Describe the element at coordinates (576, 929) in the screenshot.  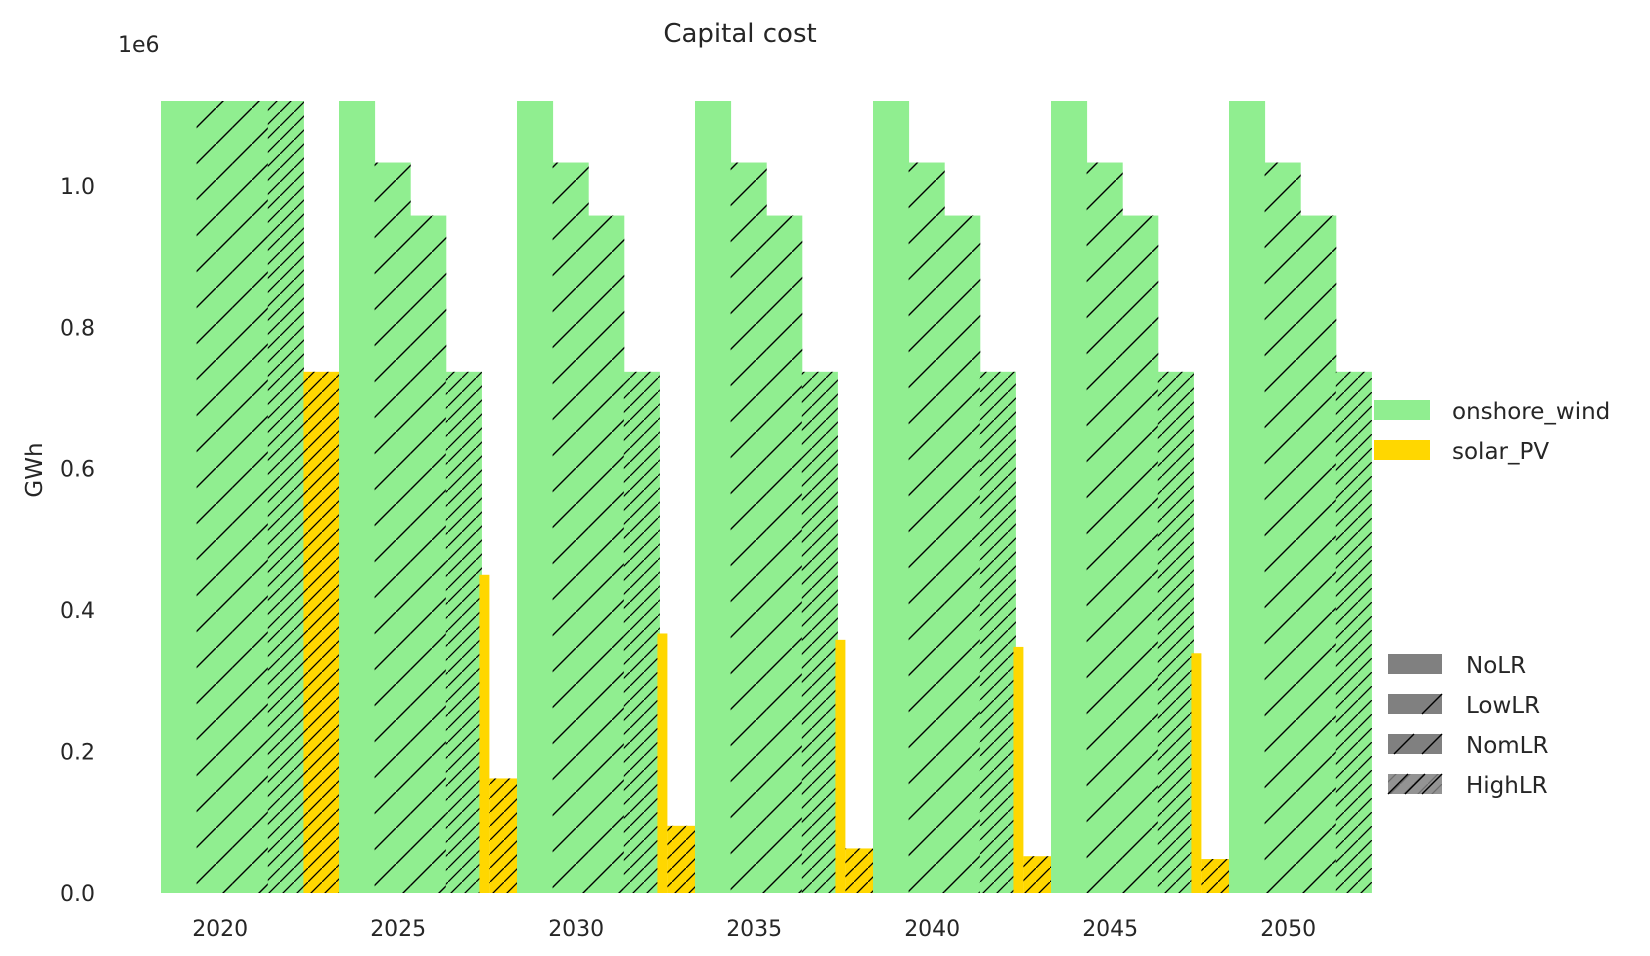
I see `x-tick-label: 2030` at that location.